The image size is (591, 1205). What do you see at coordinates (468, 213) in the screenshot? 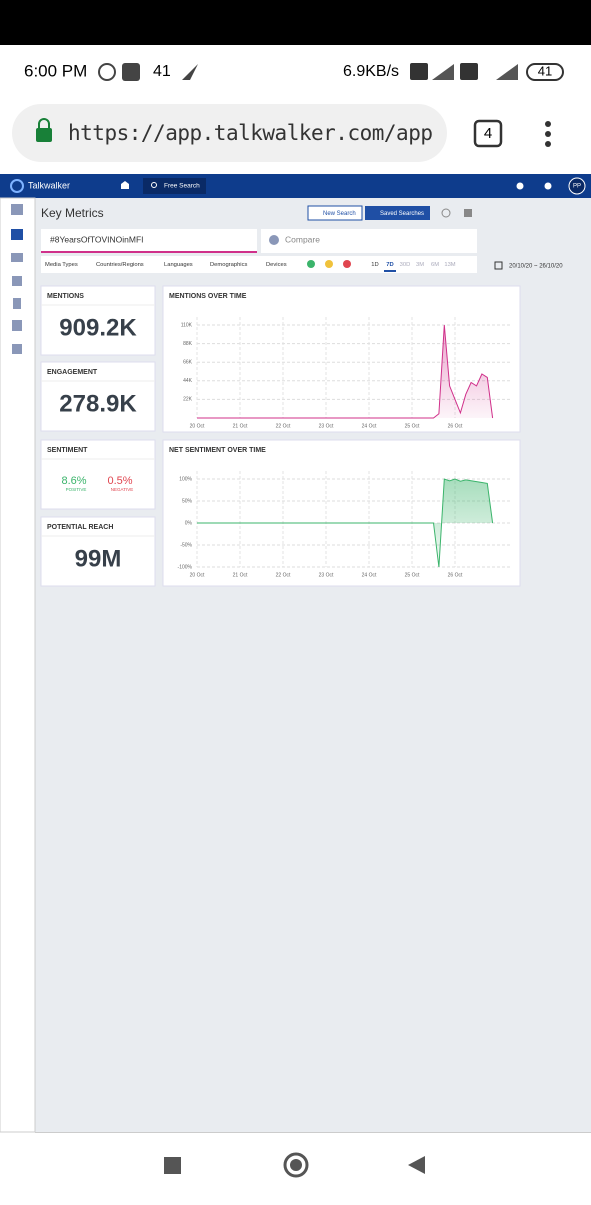
I see `save-icon` at bounding box center [468, 213].